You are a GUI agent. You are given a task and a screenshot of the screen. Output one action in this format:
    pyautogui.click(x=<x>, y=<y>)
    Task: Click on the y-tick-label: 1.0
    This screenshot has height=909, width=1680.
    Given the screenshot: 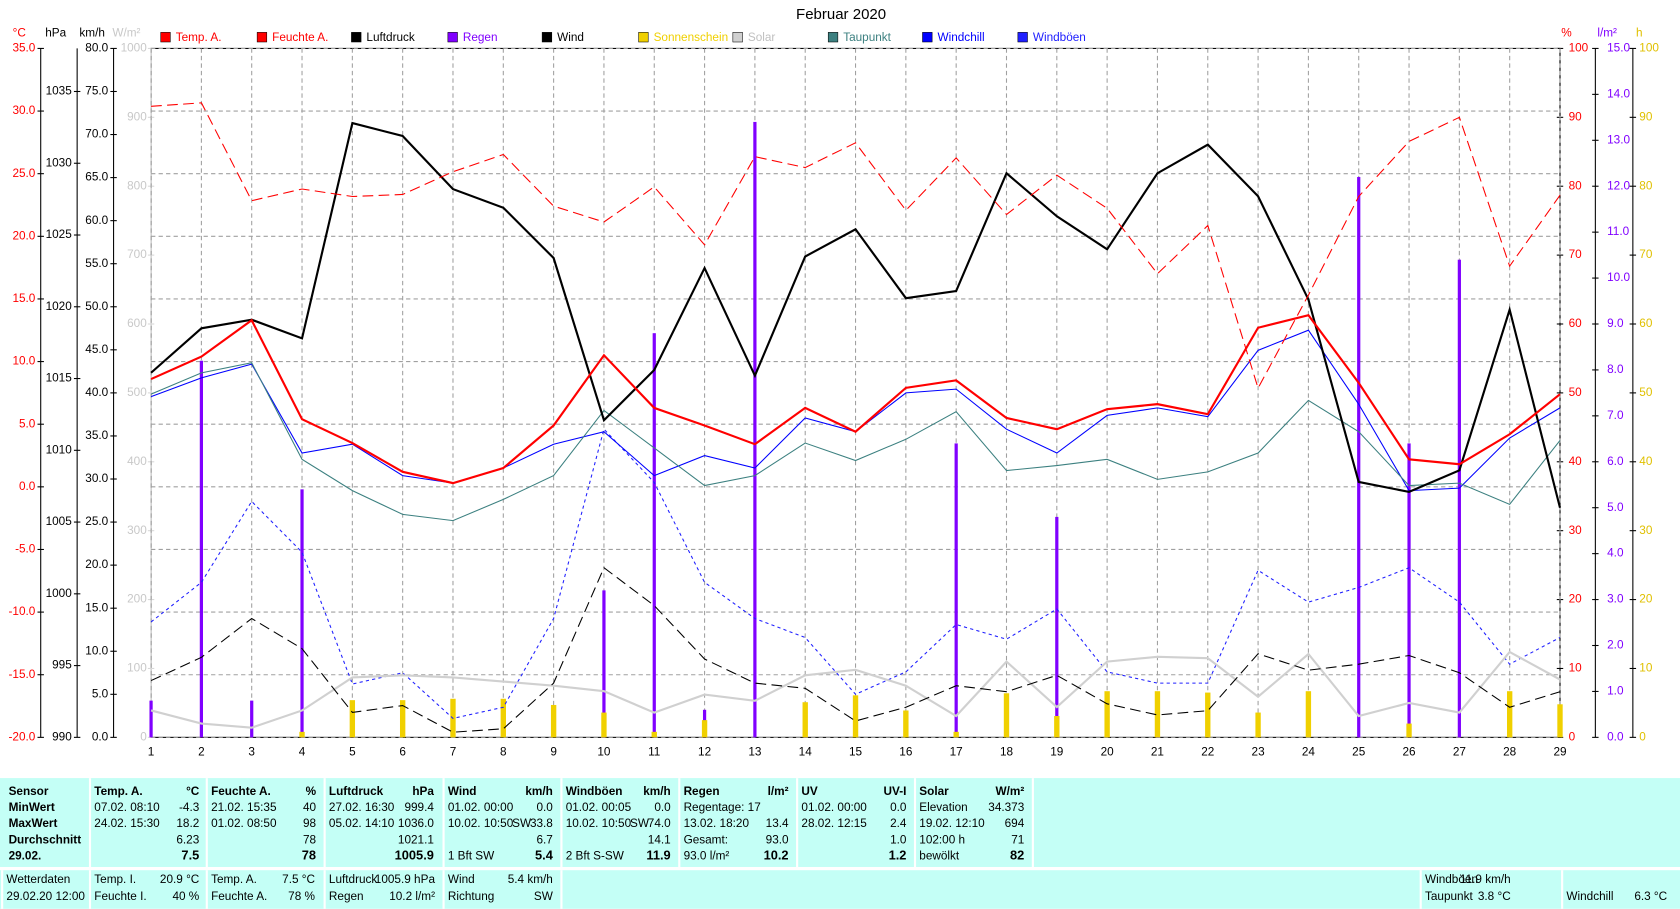 What is the action you would take?
    pyautogui.click(x=1615, y=691)
    